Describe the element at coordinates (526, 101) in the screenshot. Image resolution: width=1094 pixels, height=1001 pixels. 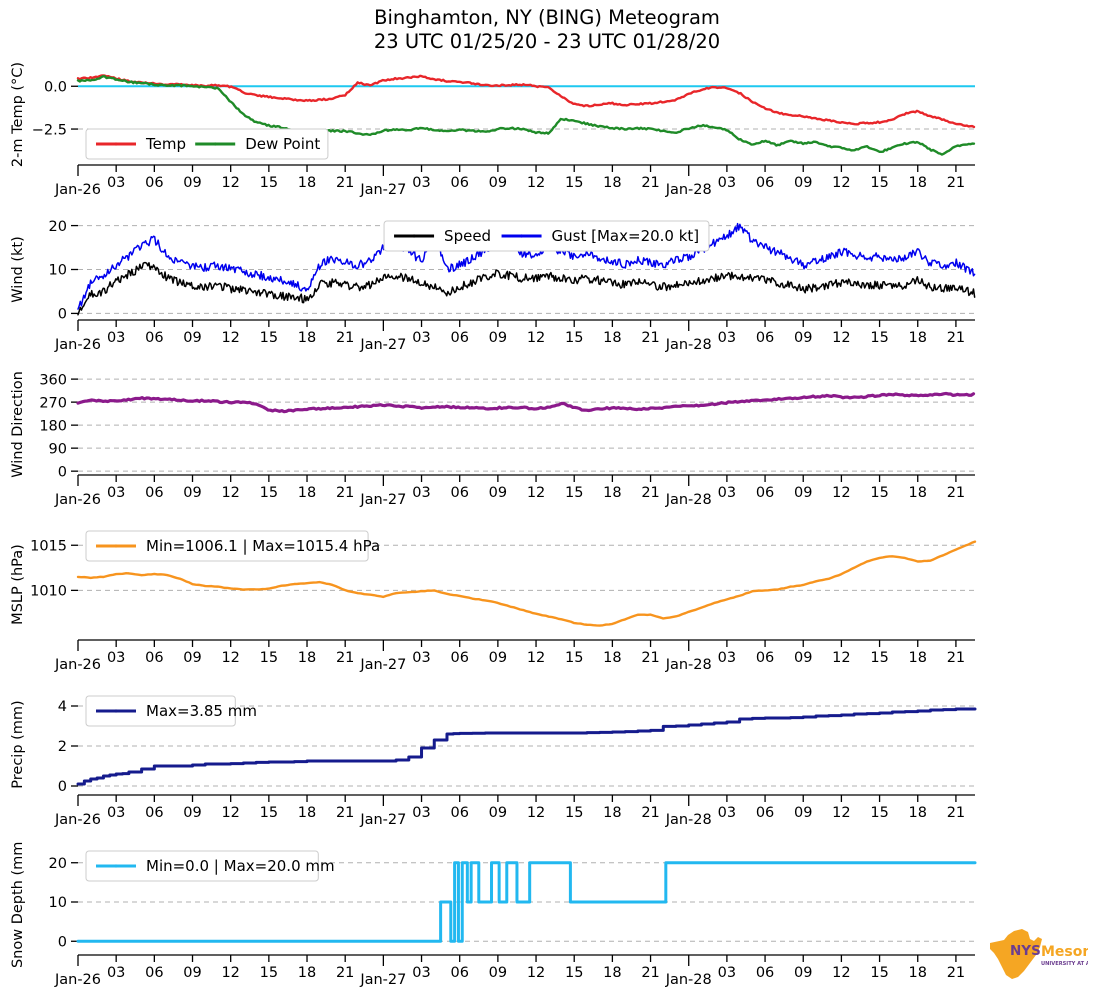
I see `series-line-temp` at that location.